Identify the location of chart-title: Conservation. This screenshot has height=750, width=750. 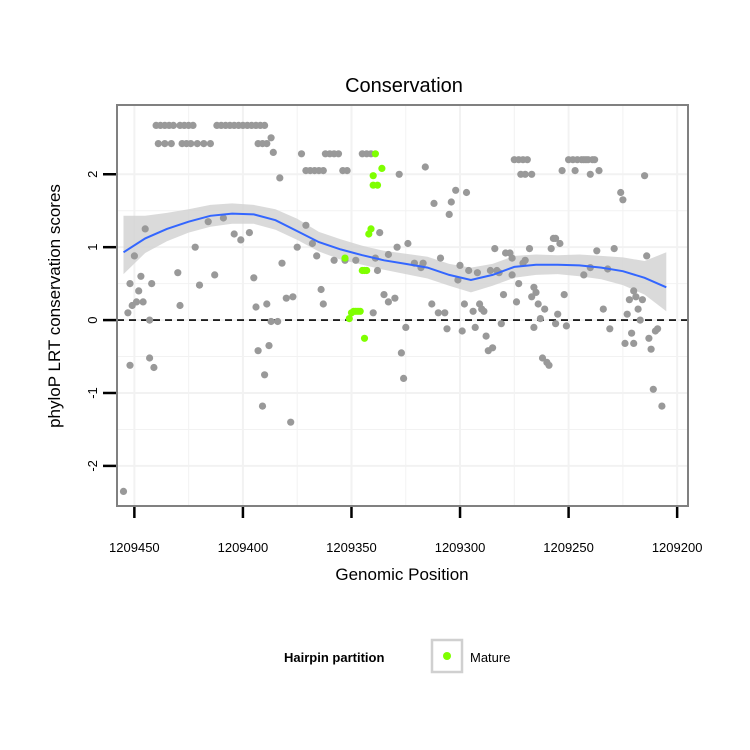
(404, 86).